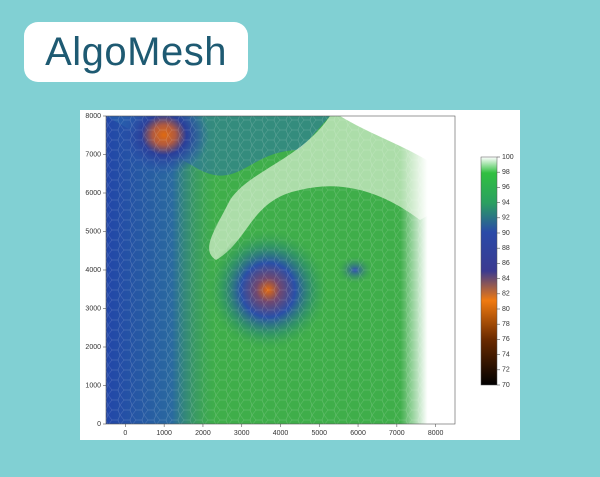 Image resolution: width=600 pixels, height=477 pixels. What do you see at coordinates (93, 116) in the screenshot?
I see `y-tick-label: 8000` at bounding box center [93, 116].